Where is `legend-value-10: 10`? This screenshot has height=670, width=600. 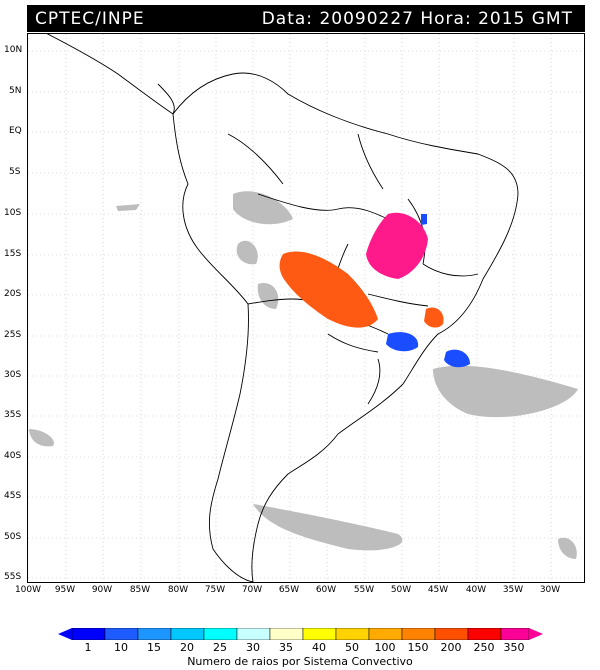 legend-value-10: 10 is located at coordinates (121, 647).